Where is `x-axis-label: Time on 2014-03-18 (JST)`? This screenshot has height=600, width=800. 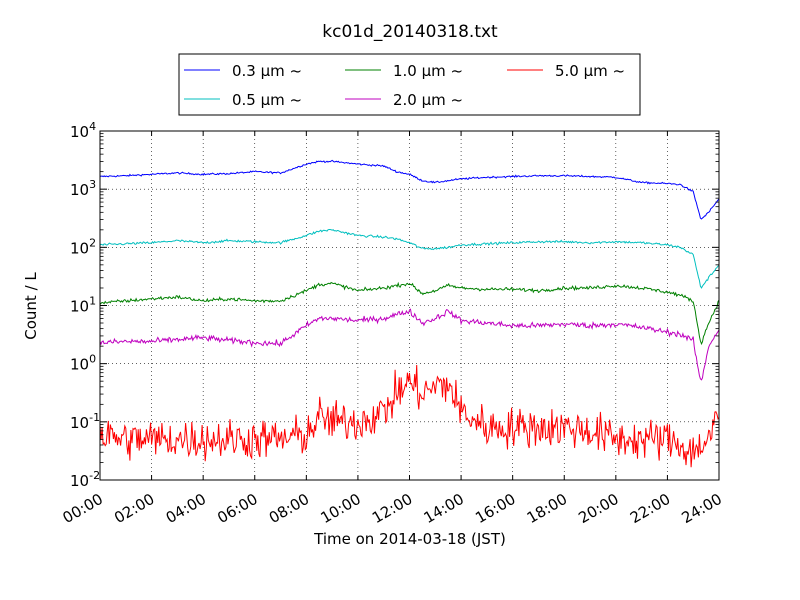
x-axis-label: Time on 2014-03-18 (JST) is located at coordinates (409, 539).